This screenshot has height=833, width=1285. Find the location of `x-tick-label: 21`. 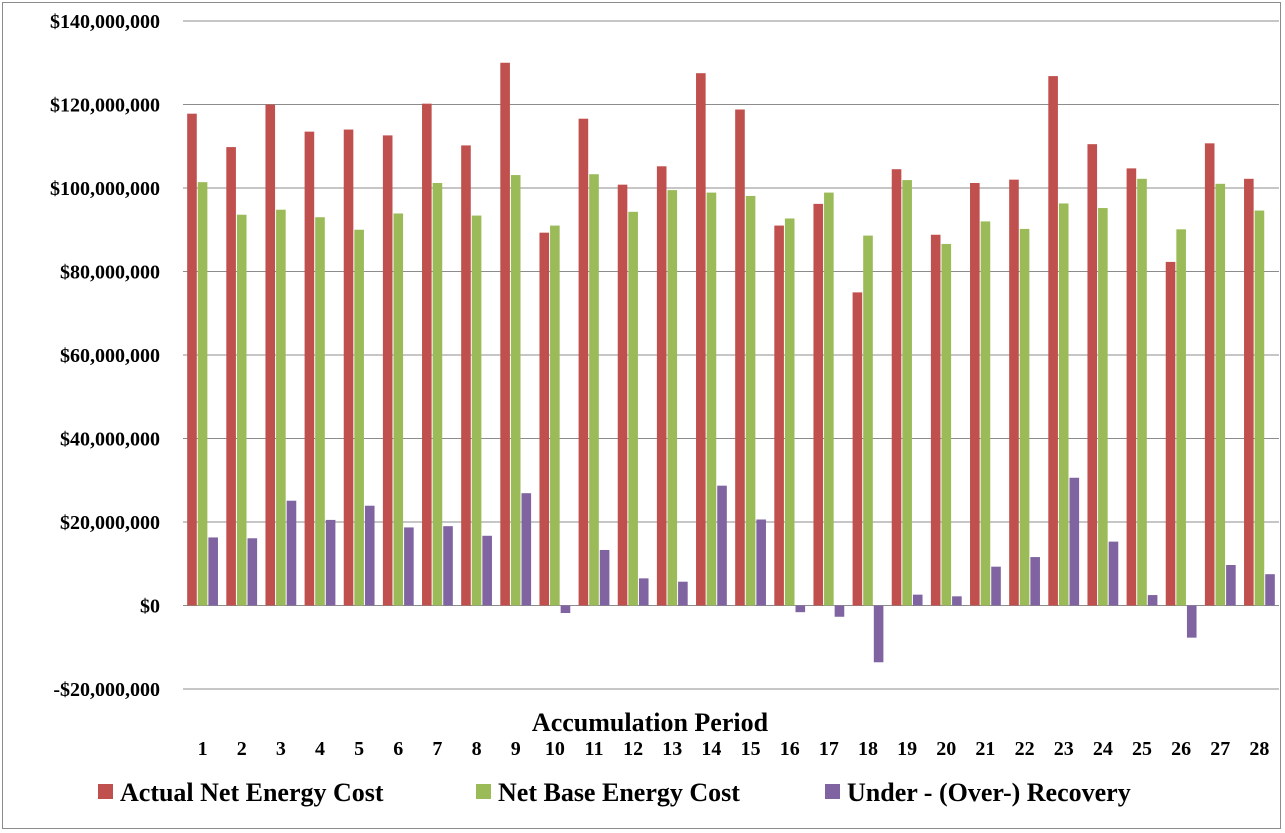

x-tick-label: 21 is located at coordinates (985, 749).